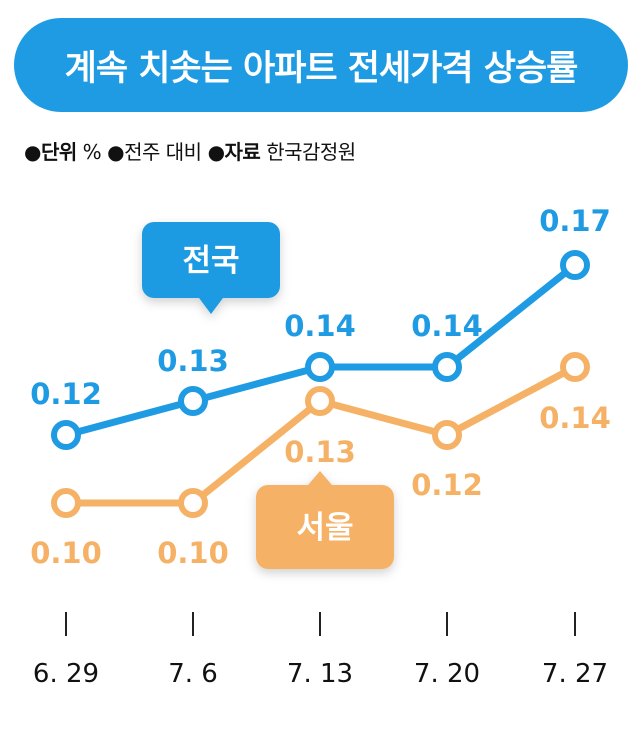 Image resolution: width=640 pixels, height=738 pixels. What do you see at coordinates (193, 361) in the screenshot?
I see `data-label-national: 0.13` at bounding box center [193, 361].